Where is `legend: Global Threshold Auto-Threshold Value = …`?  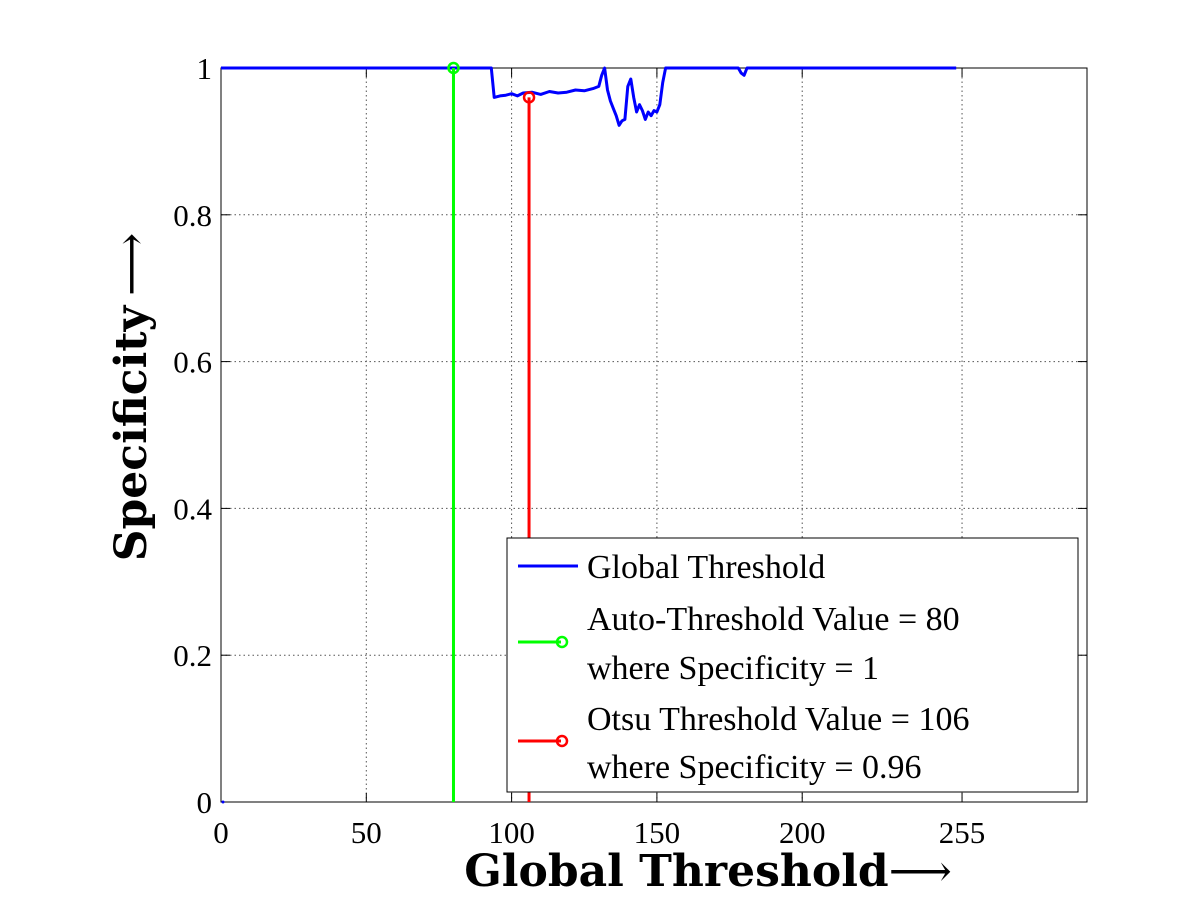
legend: Global Threshold Auto-Threshold Value = … is located at coordinates (792, 665).